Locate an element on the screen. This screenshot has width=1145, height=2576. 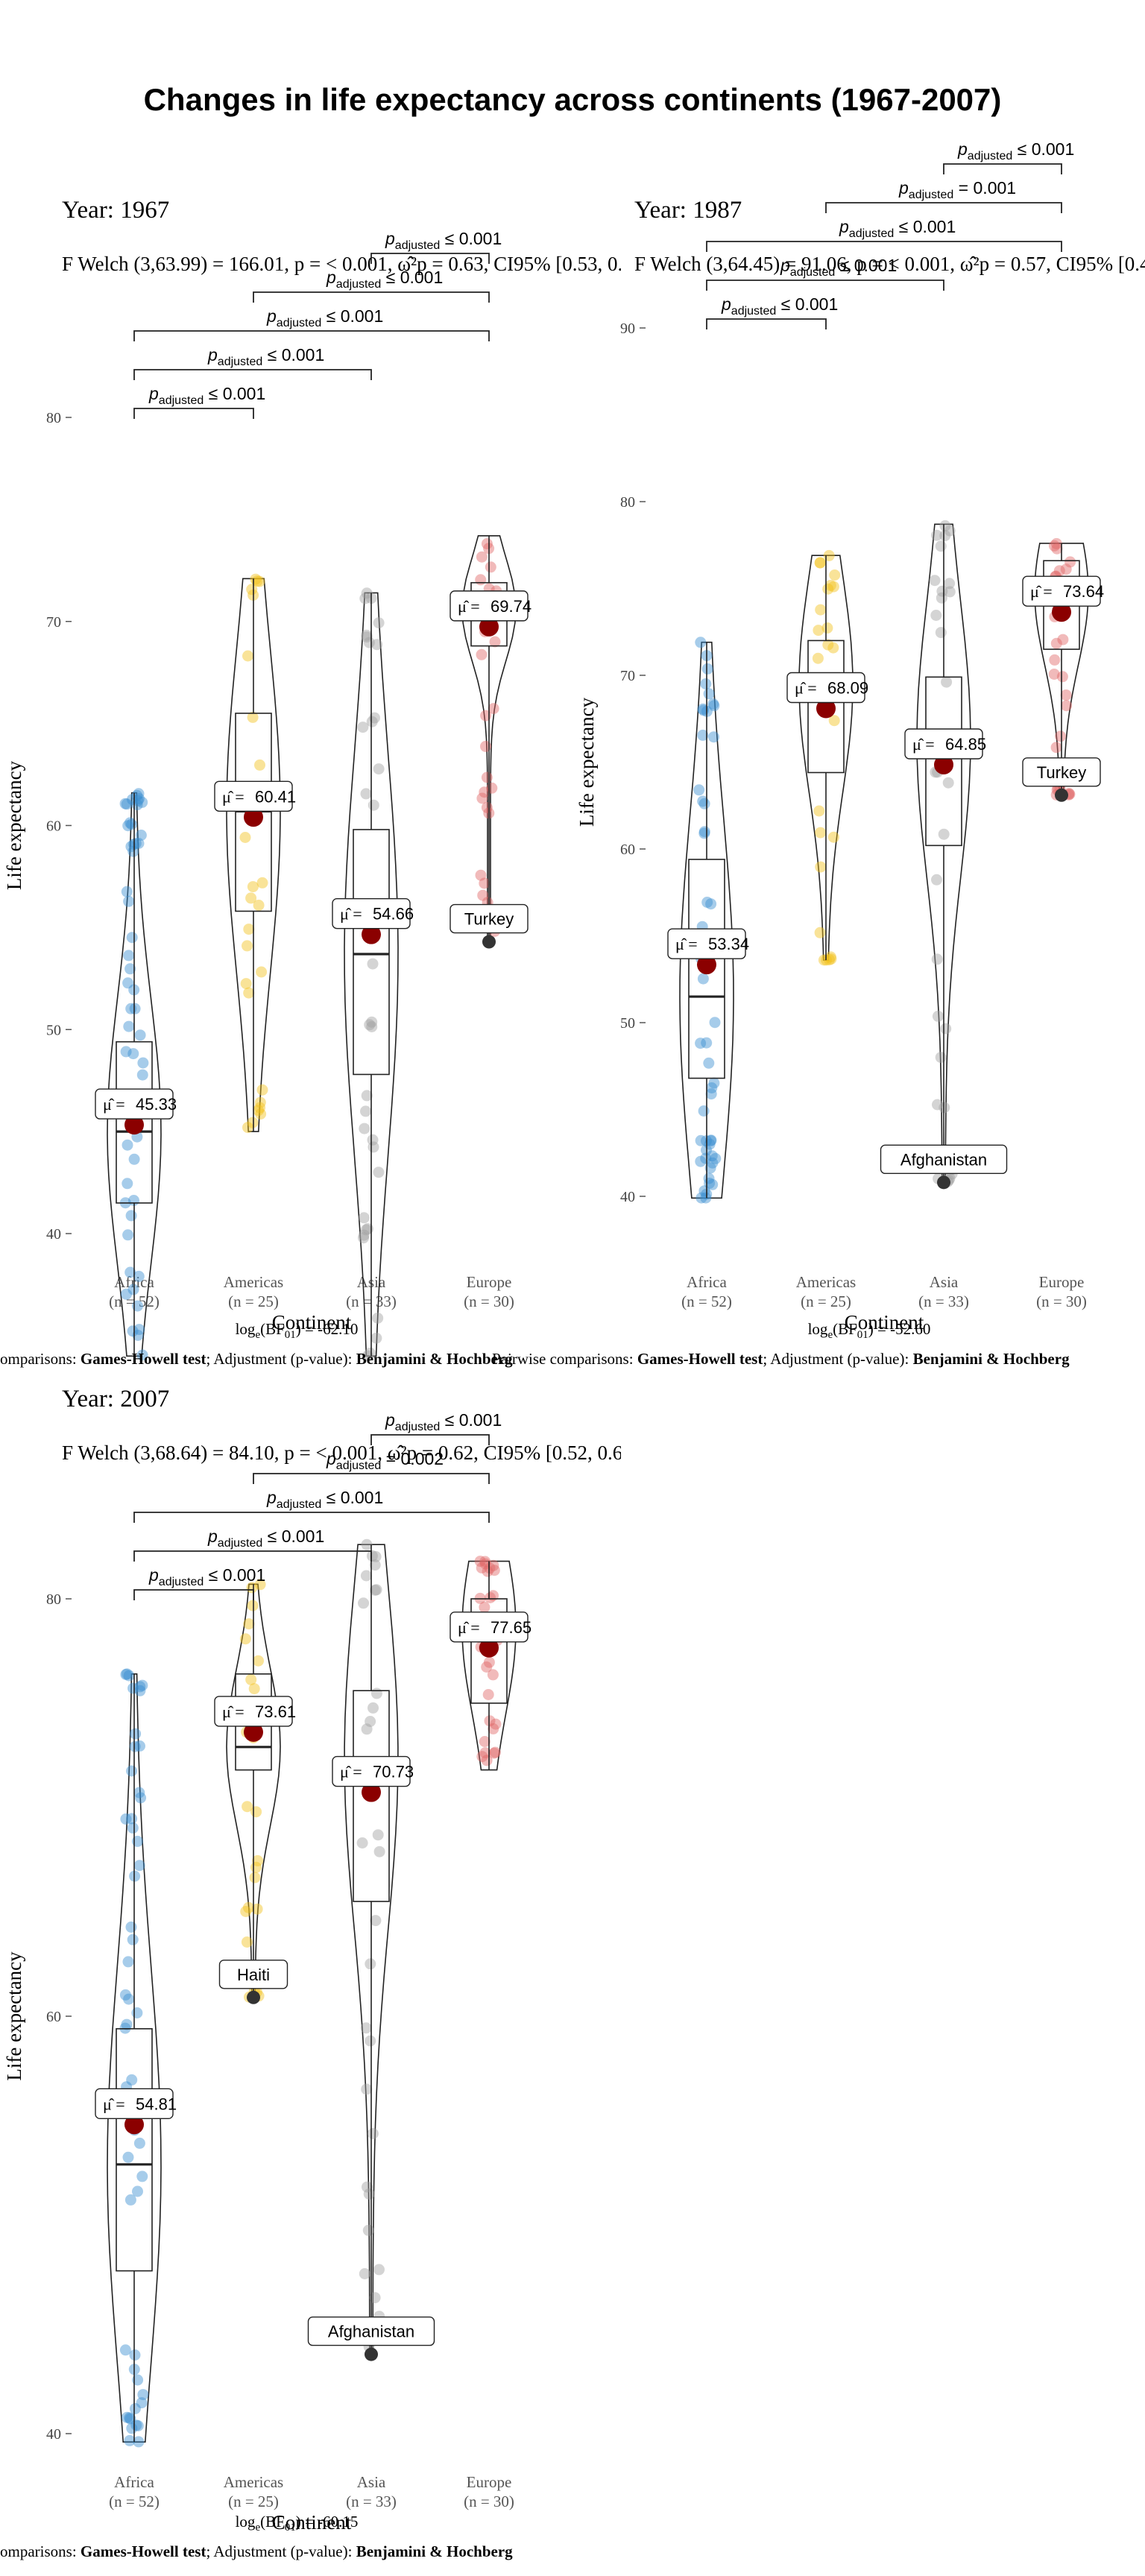
mean-label-value: 70.73 is located at coordinates (393, 1772).